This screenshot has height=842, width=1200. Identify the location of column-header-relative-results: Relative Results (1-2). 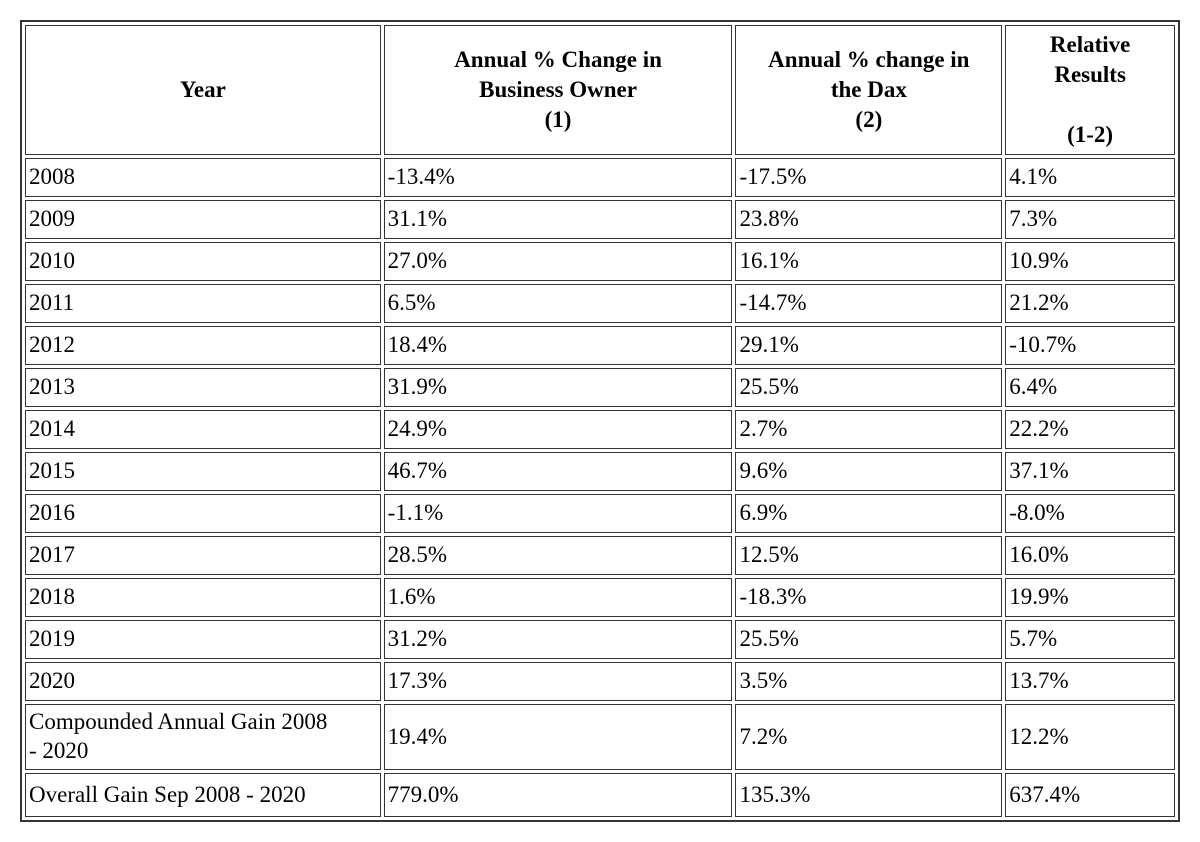
(1090, 90).